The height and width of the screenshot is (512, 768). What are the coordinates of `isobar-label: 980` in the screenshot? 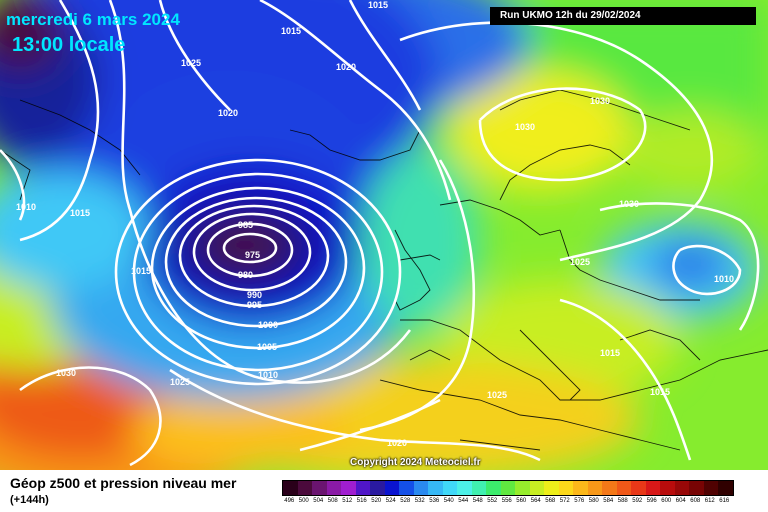 It's located at (245, 275).